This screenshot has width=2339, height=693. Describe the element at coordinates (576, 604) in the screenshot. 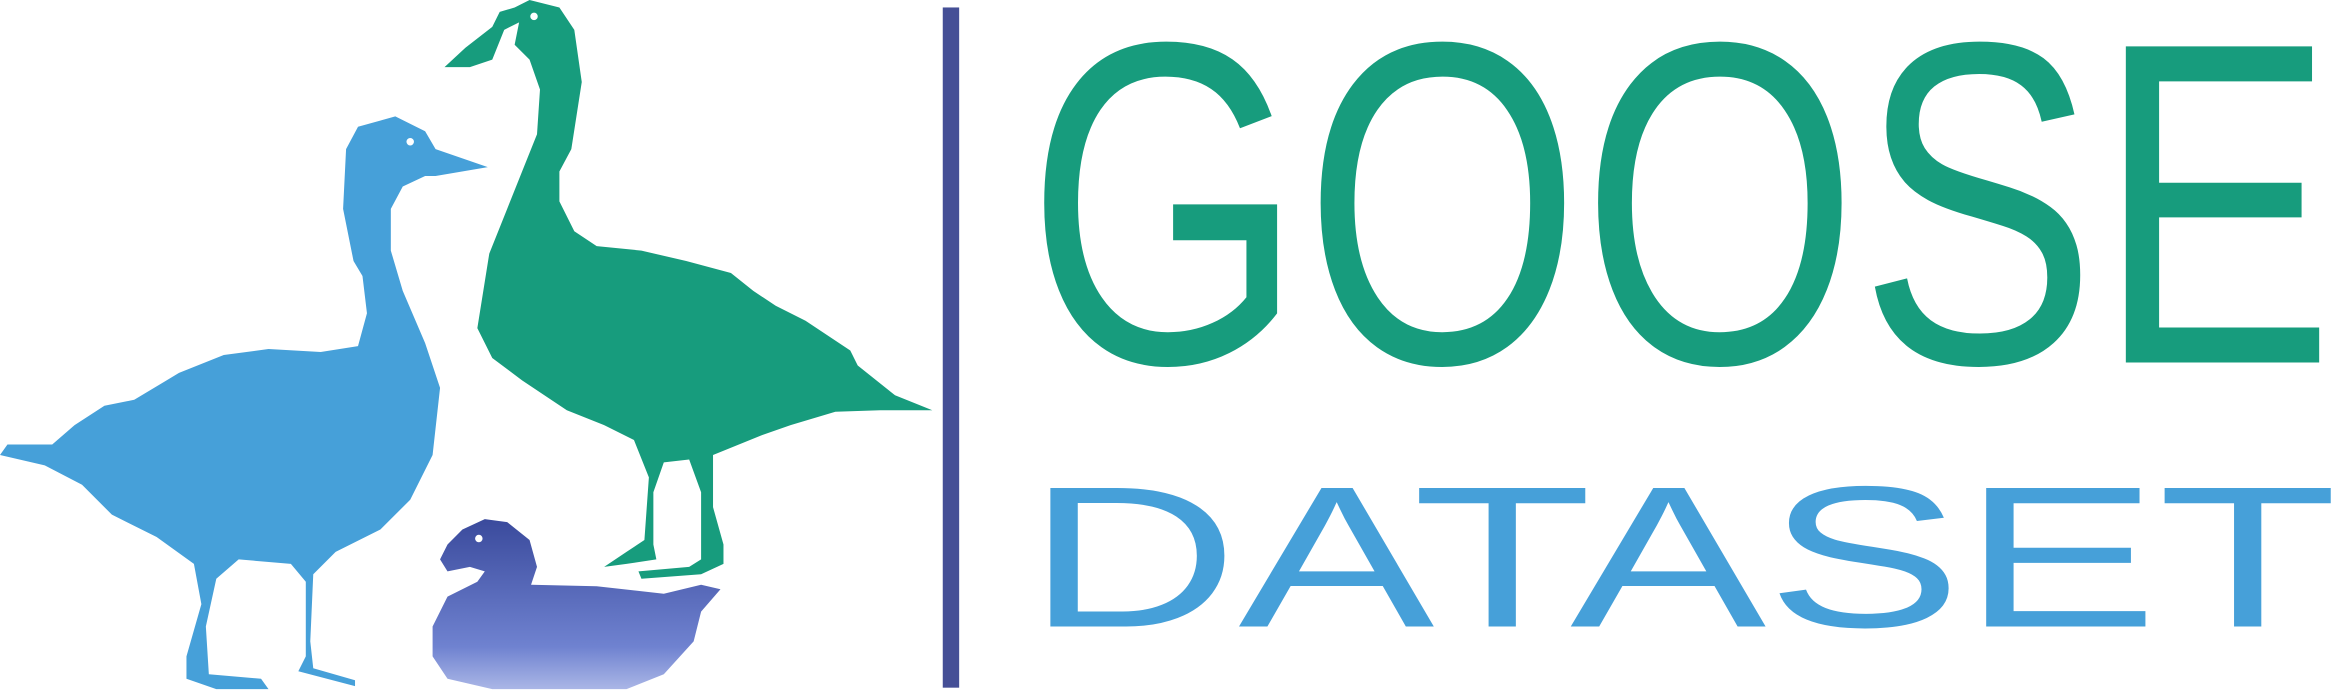

I see `duckling` at that location.